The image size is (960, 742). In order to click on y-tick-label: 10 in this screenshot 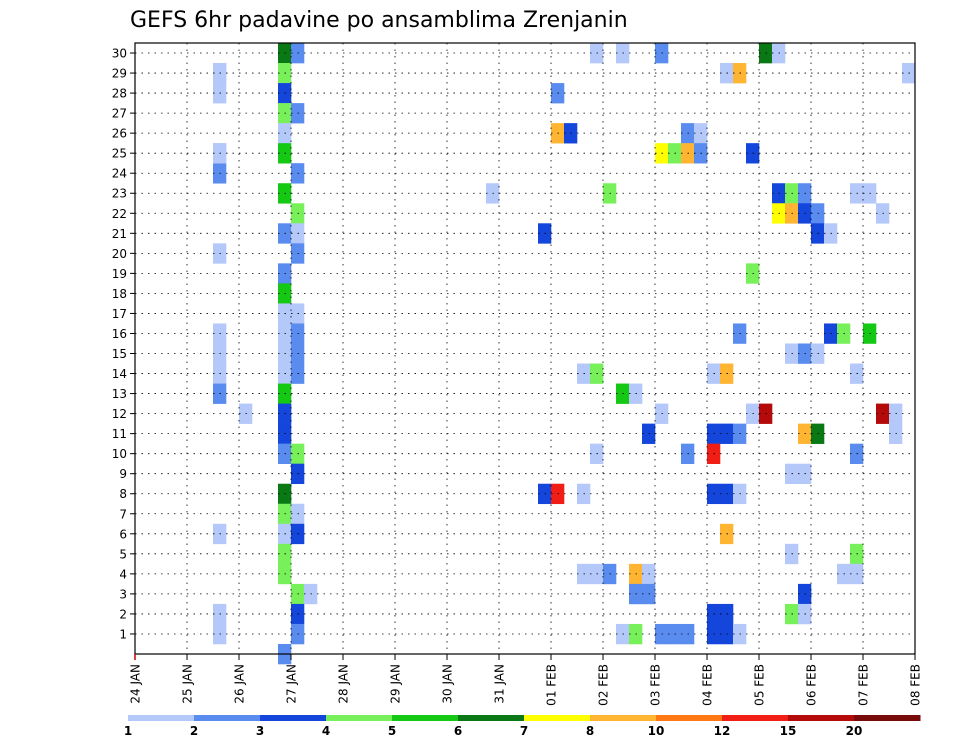, I will do `click(119, 454)`.